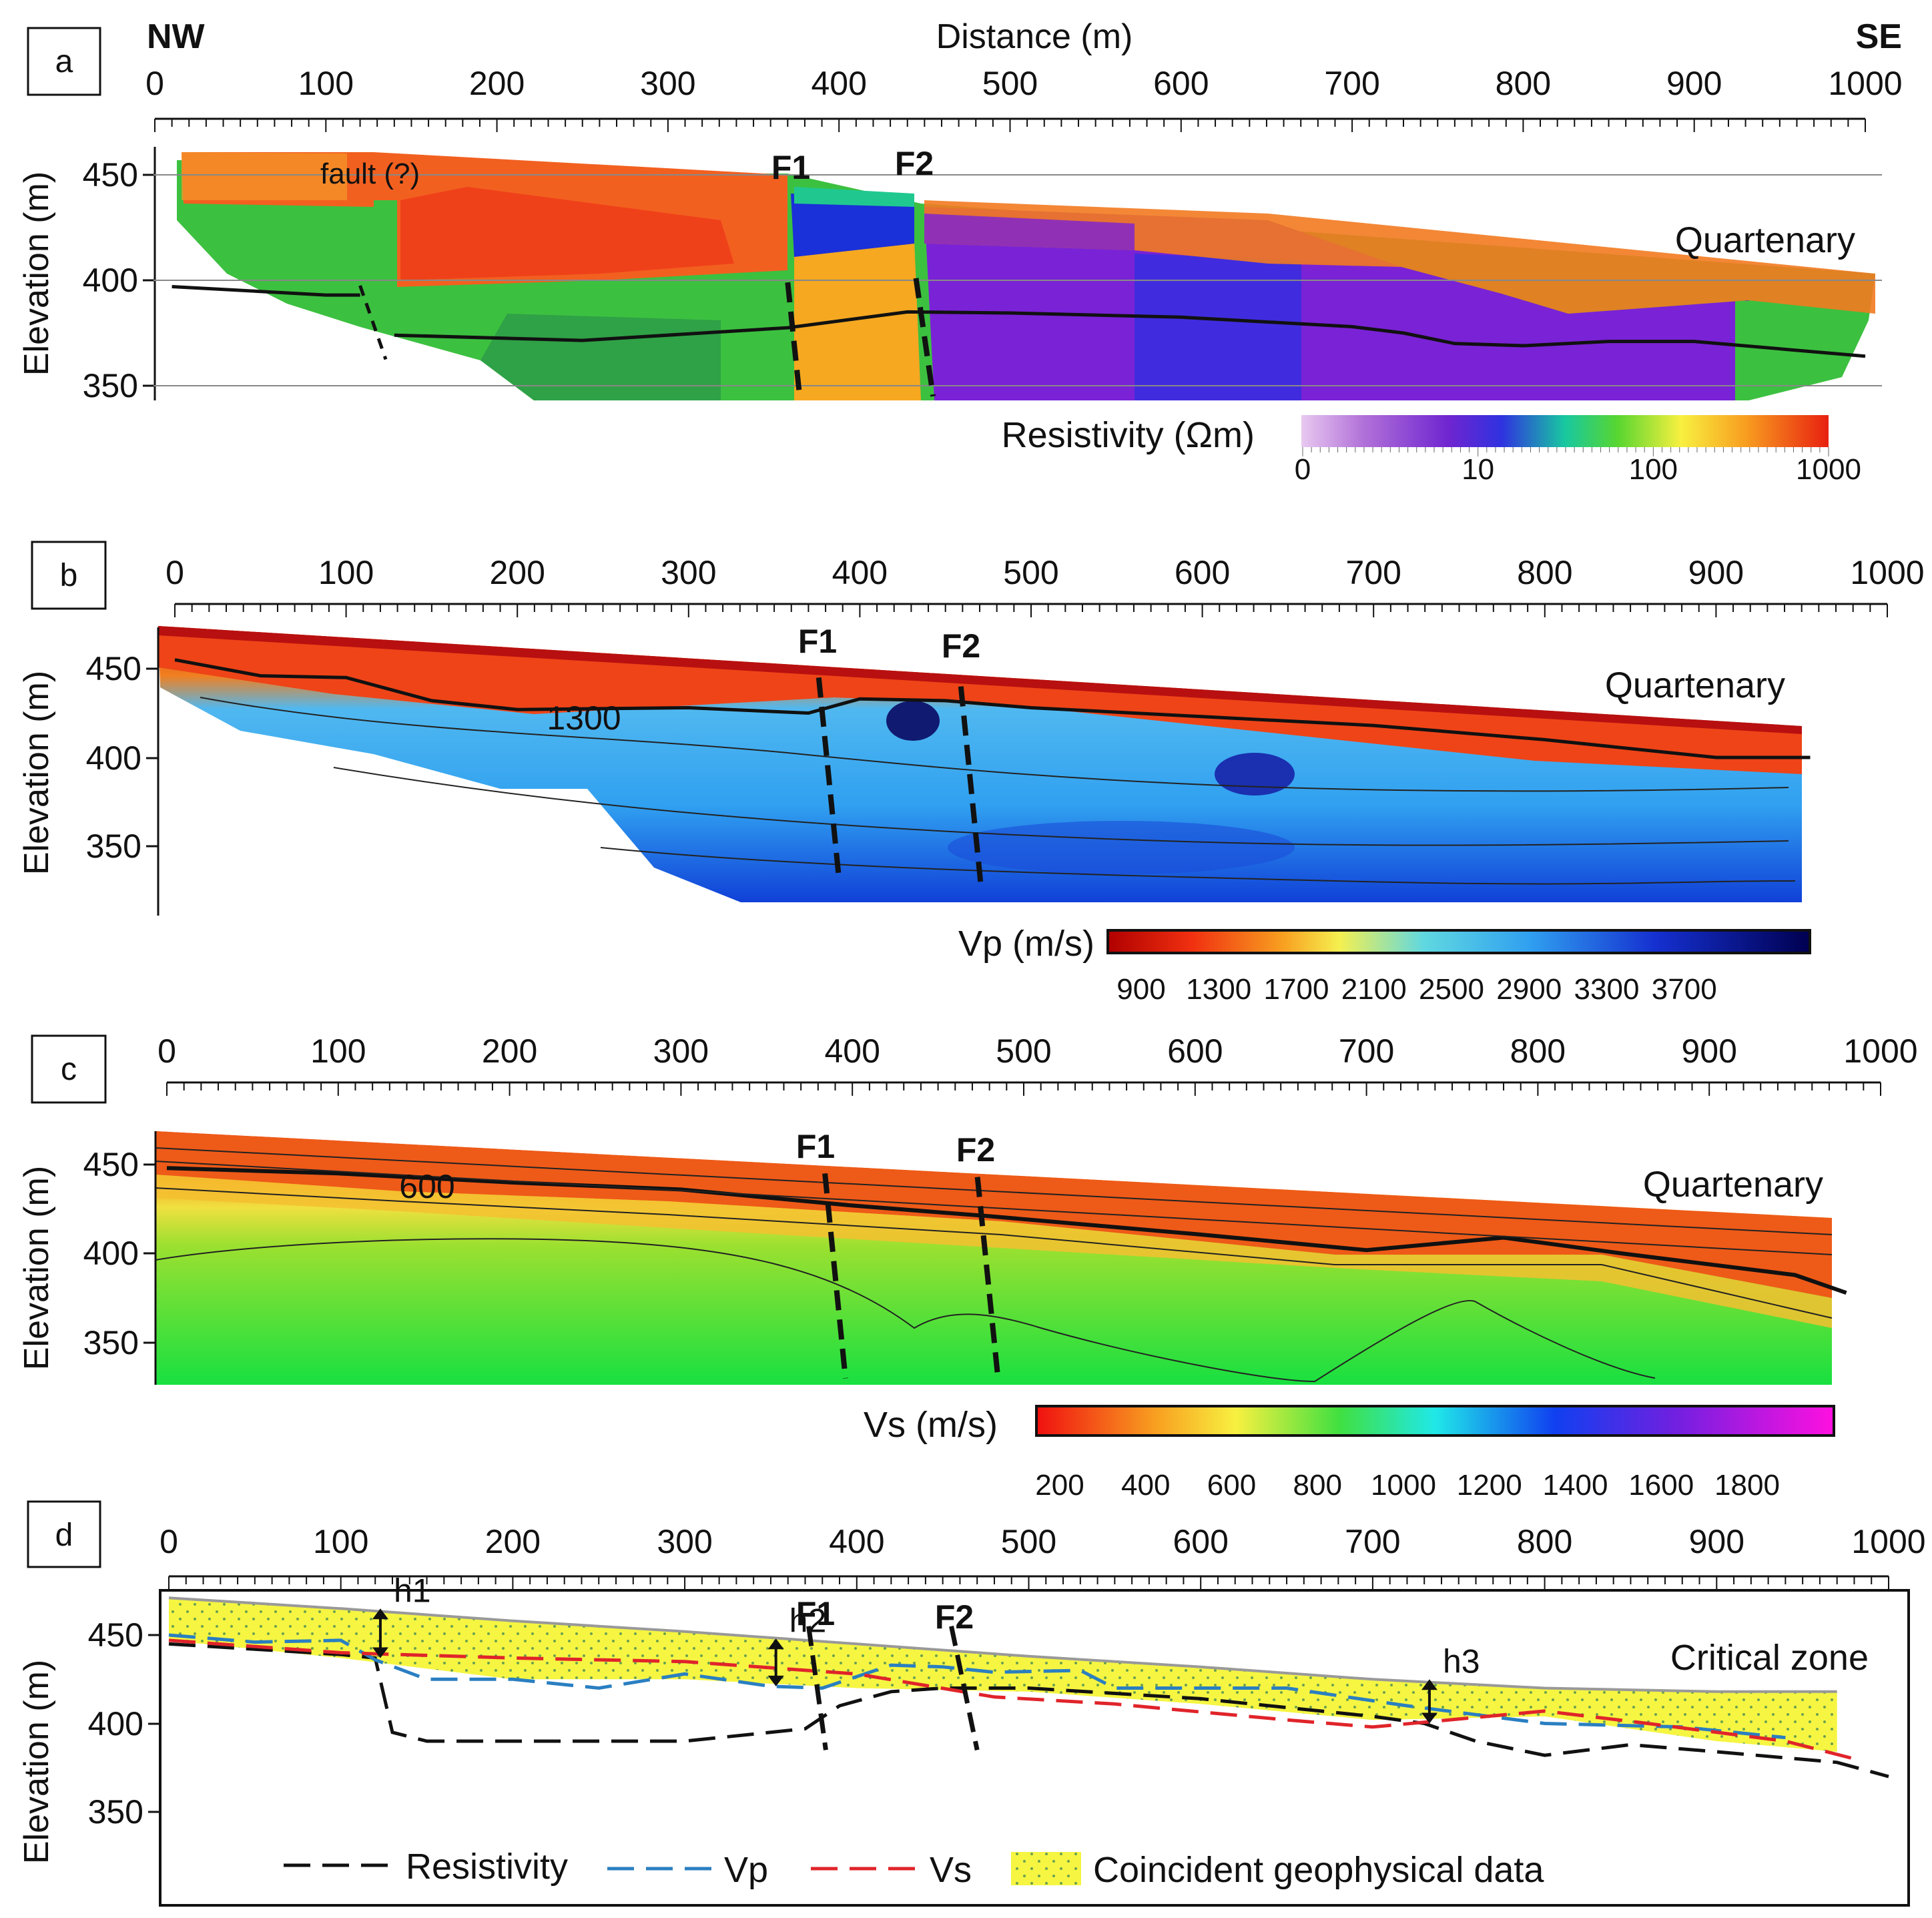 The image size is (1932, 1918). I want to click on x-tick-label: 300, so click(667, 83).